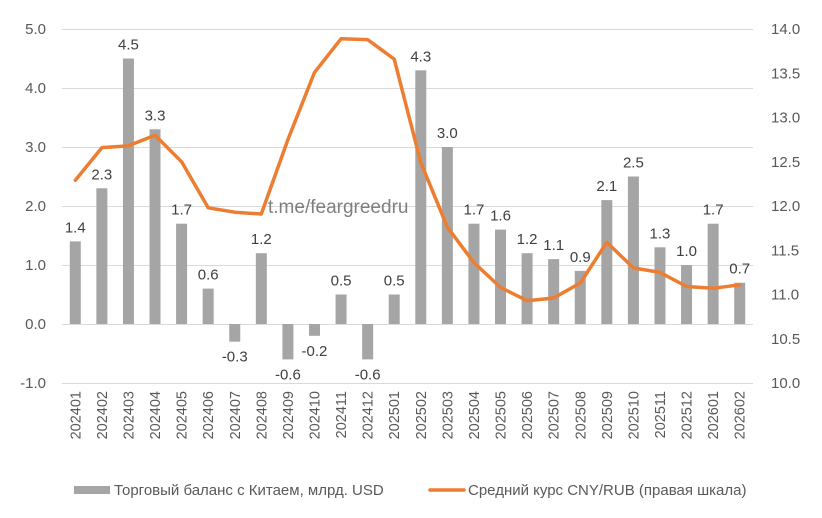 The image size is (822, 518). Describe the element at coordinates (183, 415) in the screenshot. I see `x-axis-category-label: 202405` at that location.